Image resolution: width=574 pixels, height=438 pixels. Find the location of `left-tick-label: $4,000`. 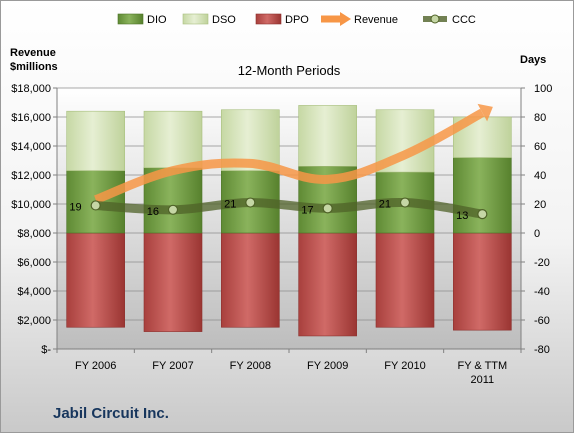

left-tick-label: $4,000 is located at coordinates (34, 292).